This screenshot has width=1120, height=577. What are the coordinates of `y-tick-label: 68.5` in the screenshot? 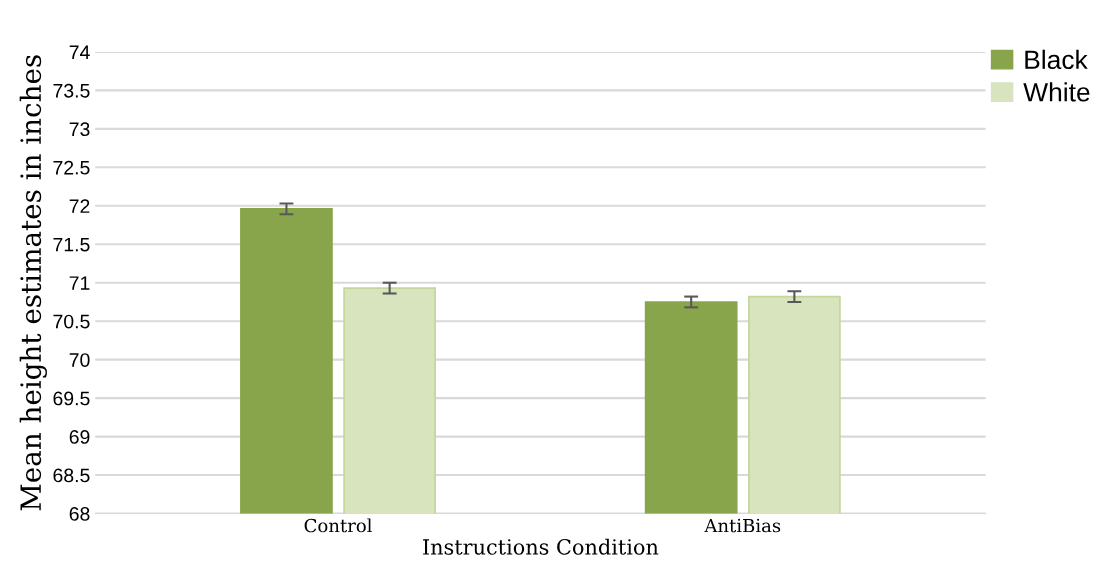 It's located at (71, 475).